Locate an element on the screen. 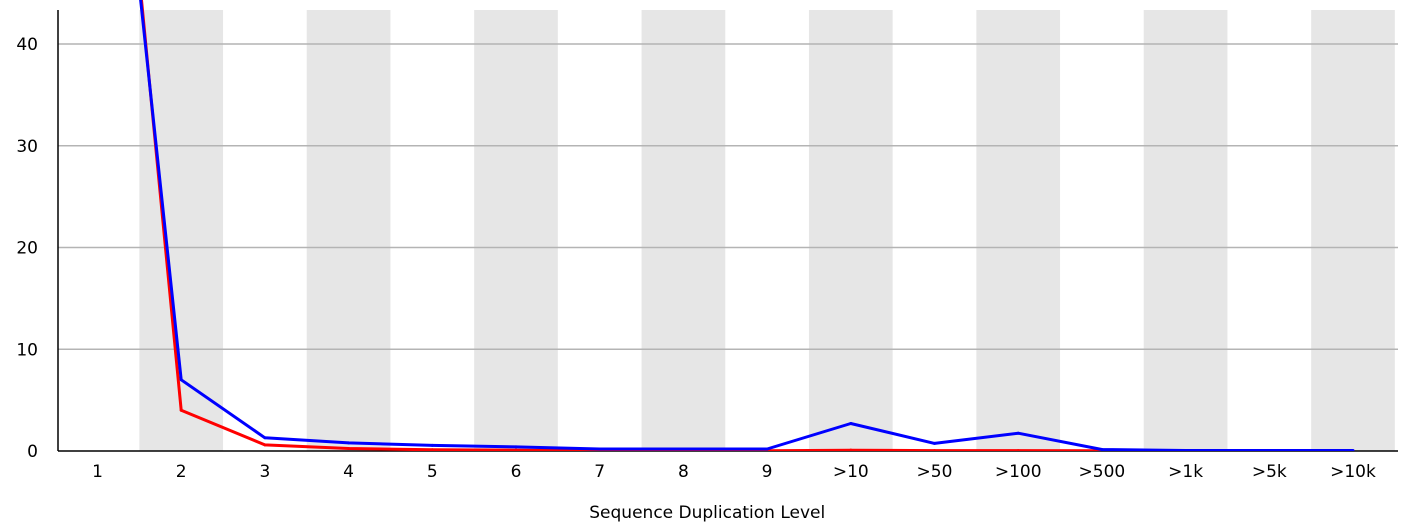 This screenshot has width=1419, height=529. x-tick-labels: 1 2 3 4 5 6 7 8 9 >10 >50 >100 >500 >1k >5k >10k is located at coordinates (734, 472).